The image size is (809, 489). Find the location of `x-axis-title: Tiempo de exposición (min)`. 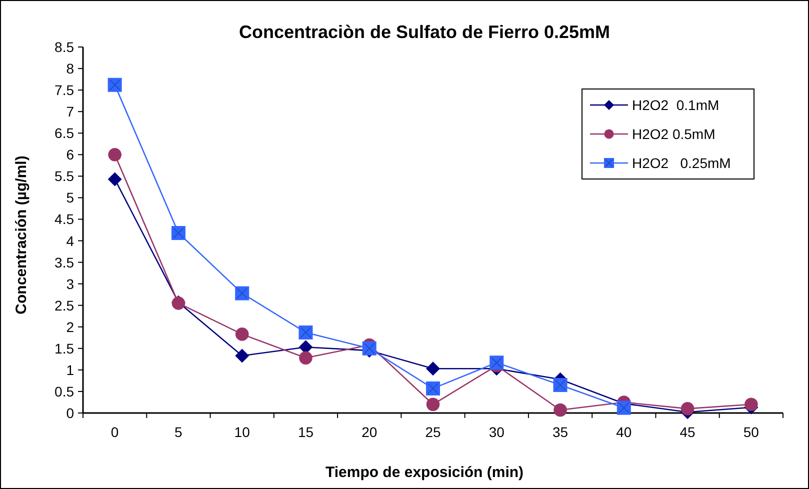

x-axis-title: Tiempo de exposición (min) is located at coordinates (424, 472).